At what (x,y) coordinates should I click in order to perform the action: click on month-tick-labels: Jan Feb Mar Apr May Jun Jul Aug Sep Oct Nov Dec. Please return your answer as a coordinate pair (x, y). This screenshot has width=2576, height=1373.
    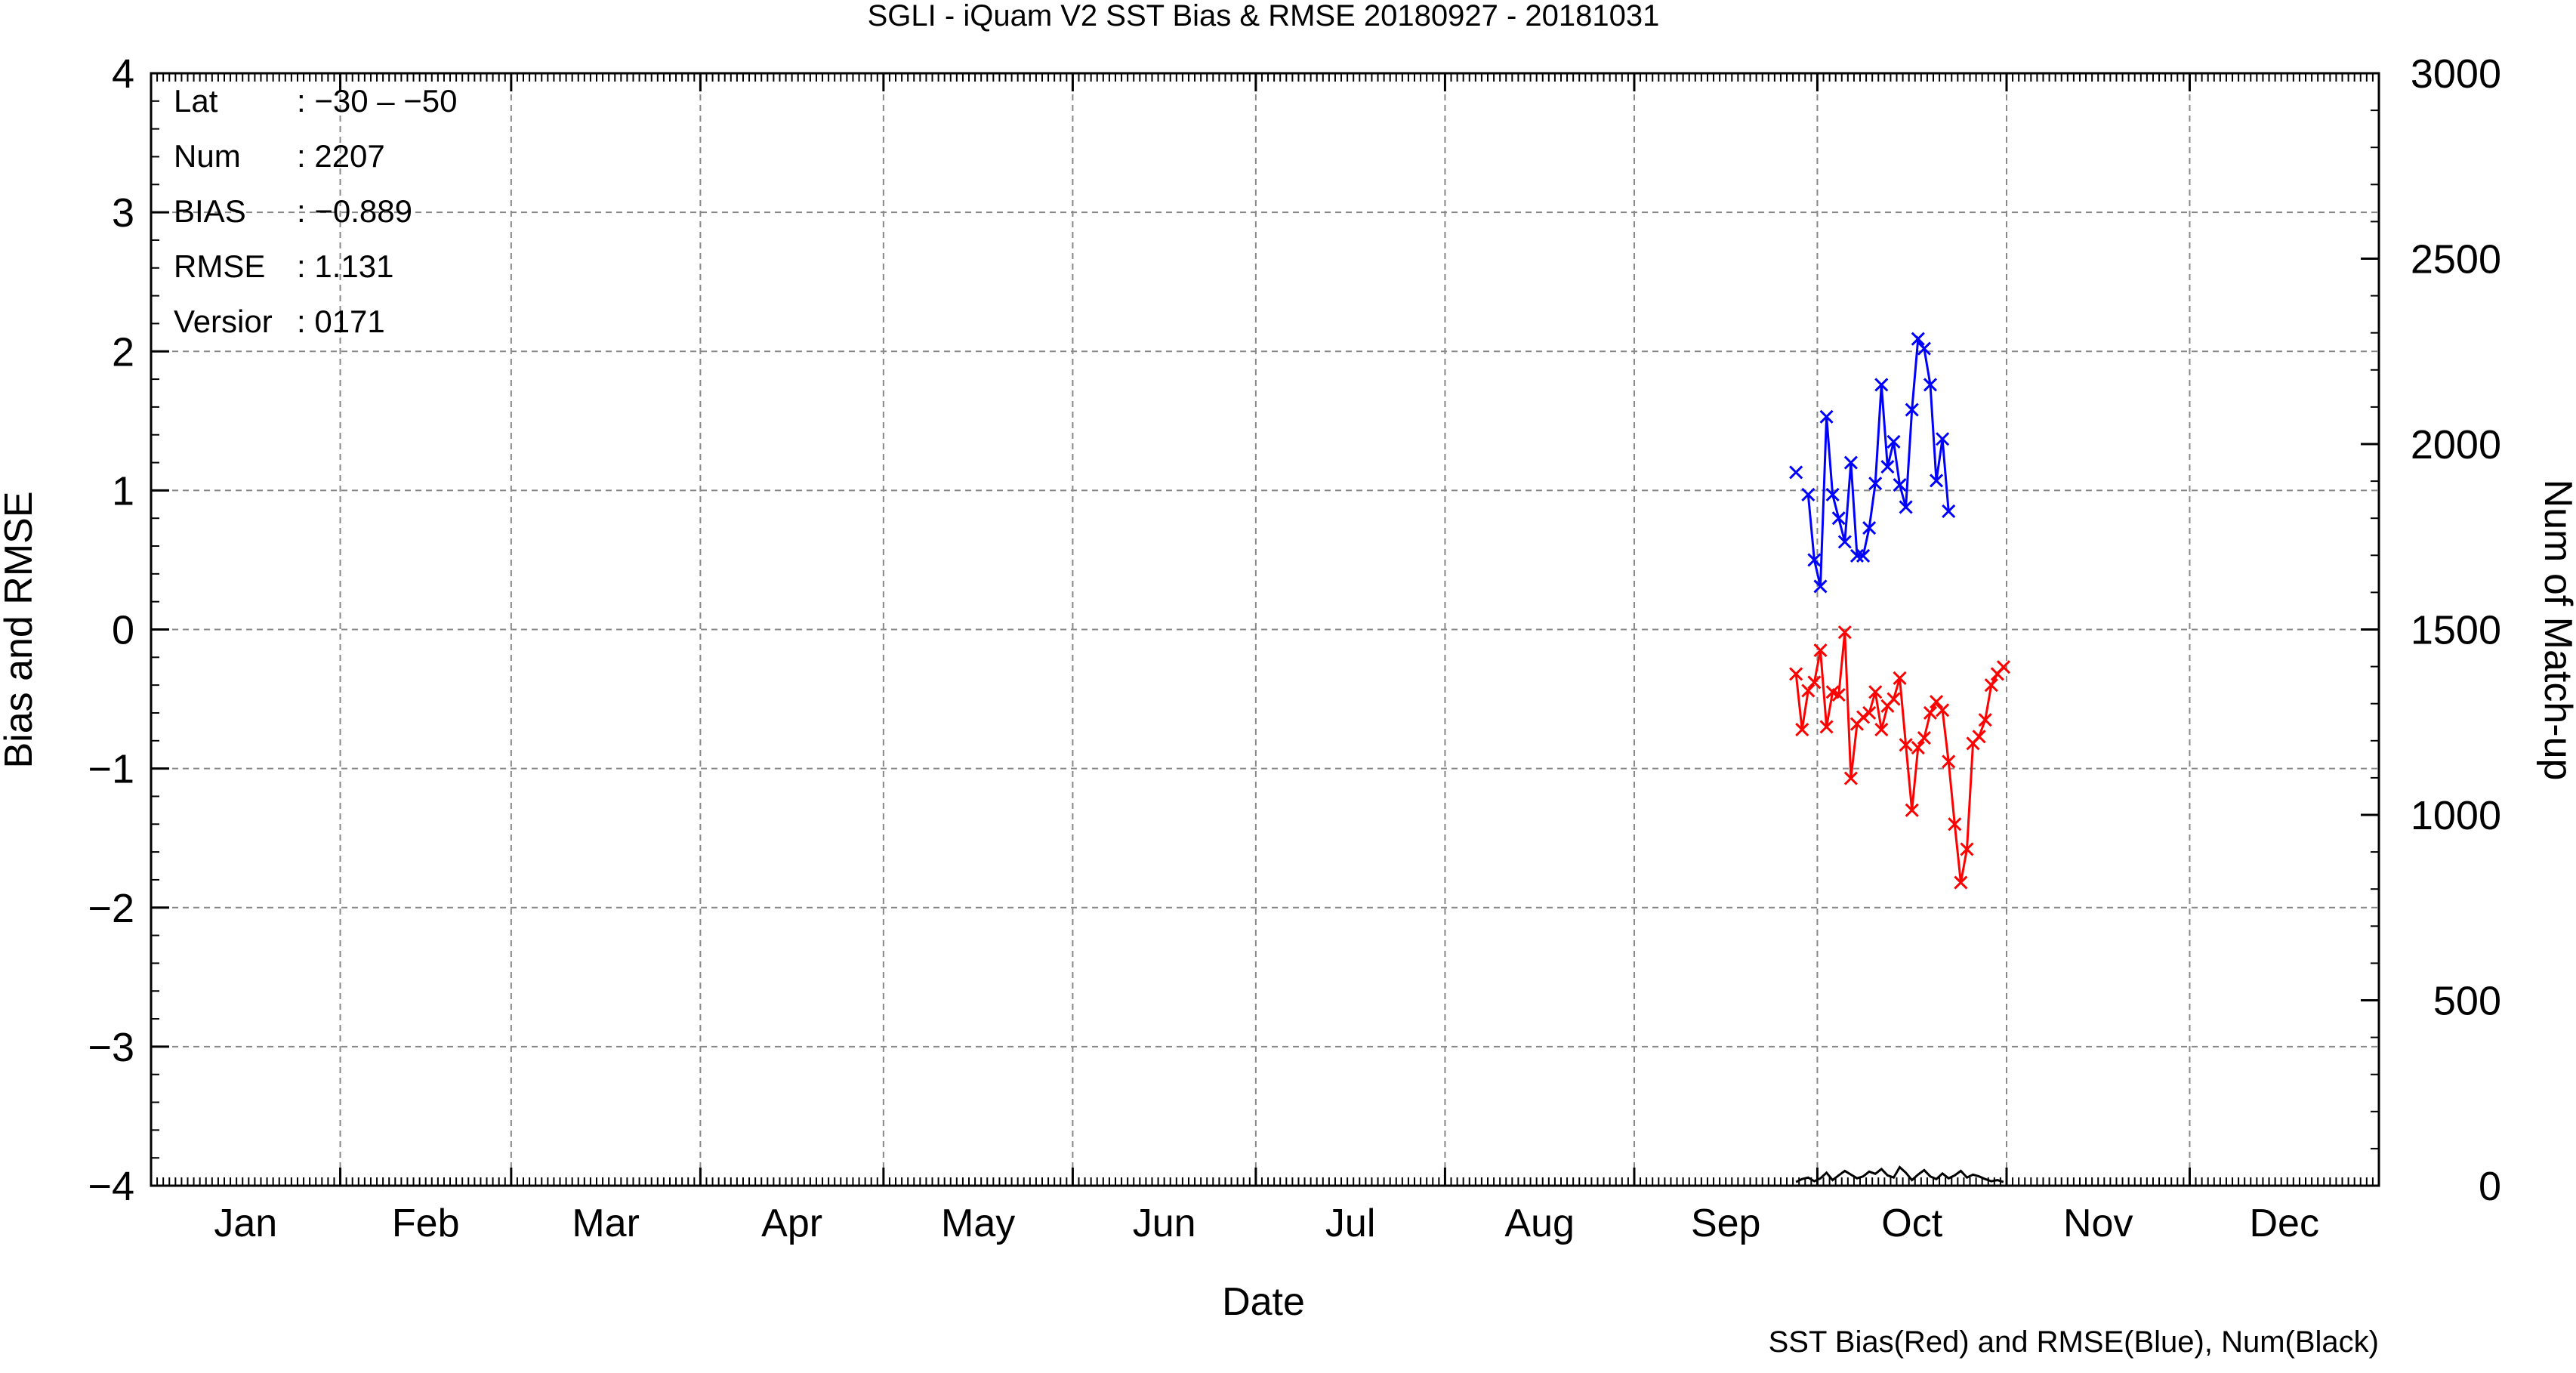
    Looking at the image, I should click on (1266, 1223).